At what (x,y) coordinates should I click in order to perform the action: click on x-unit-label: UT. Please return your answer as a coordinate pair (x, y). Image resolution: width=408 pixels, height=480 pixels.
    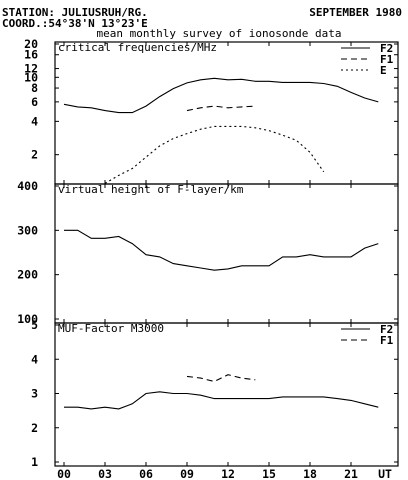
    Looking at the image, I should click on (385, 473).